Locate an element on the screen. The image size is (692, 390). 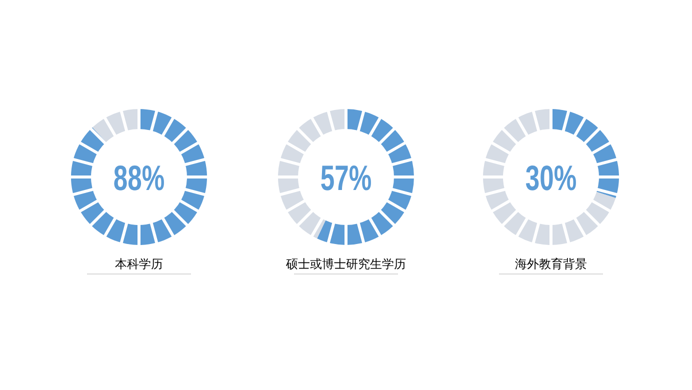
text: 硕士或博士研究生学历 is located at coordinates (345, 264).